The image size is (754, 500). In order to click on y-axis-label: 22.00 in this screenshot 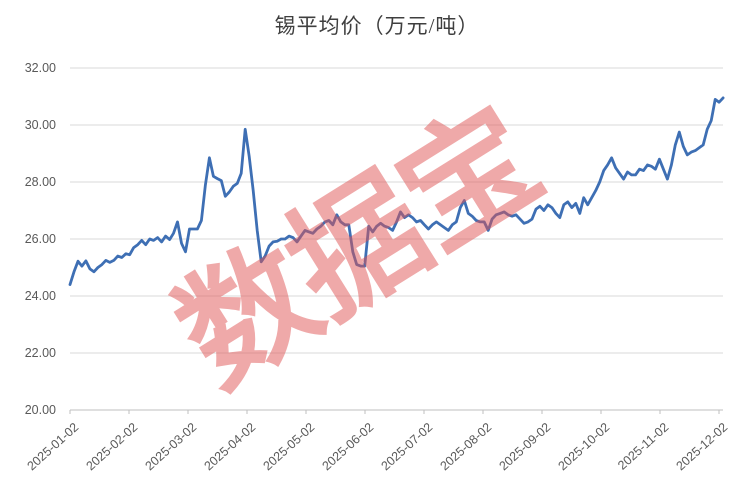, I will do `click(40, 353)`.